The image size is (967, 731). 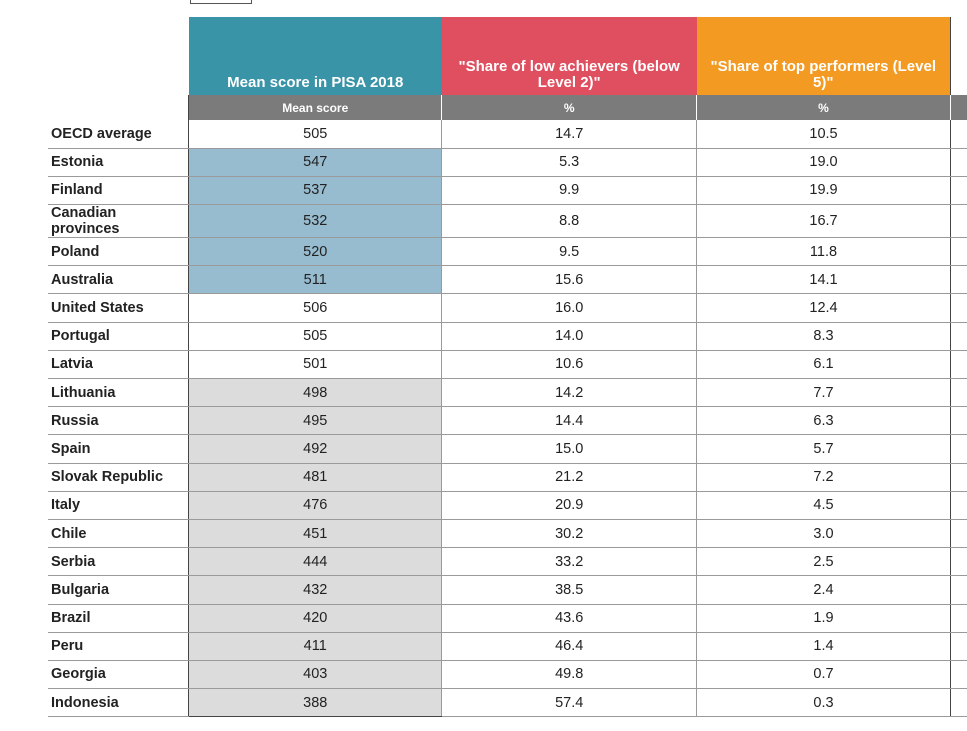 What do you see at coordinates (315, 308) in the screenshot?
I see `mean-score-cell: 506` at bounding box center [315, 308].